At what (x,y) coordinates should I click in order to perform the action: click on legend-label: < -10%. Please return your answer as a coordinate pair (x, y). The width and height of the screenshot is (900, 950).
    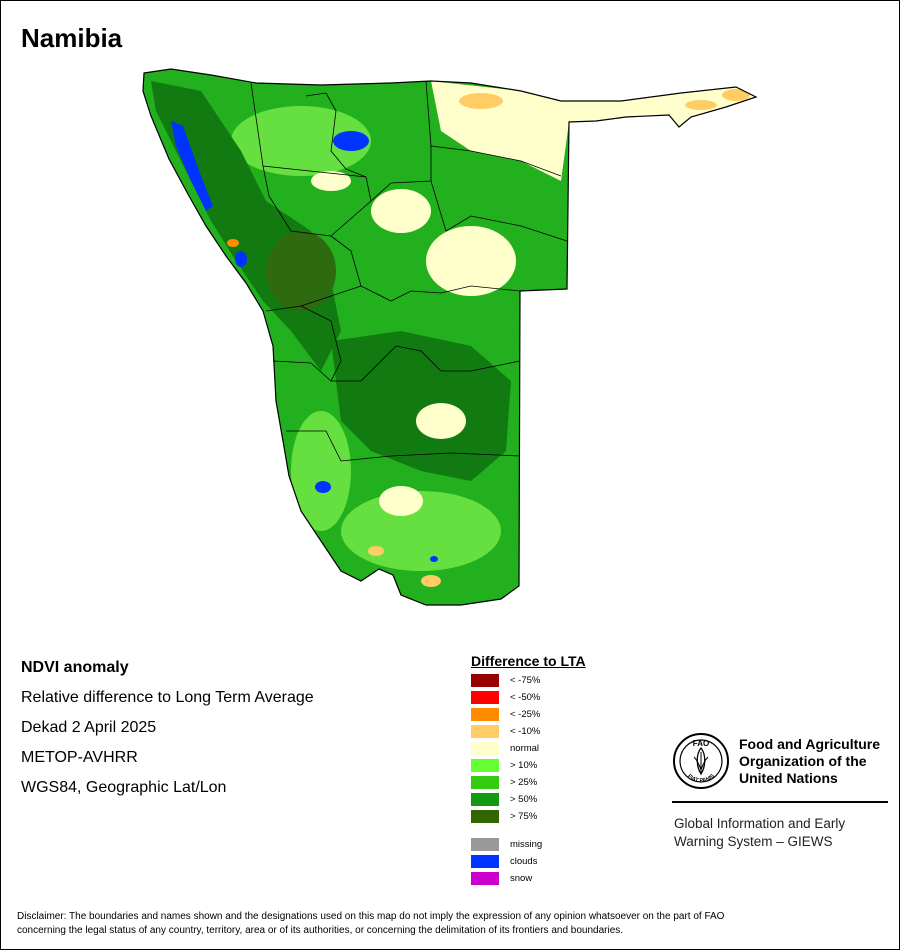
    Looking at the image, I should click on (525, 731).